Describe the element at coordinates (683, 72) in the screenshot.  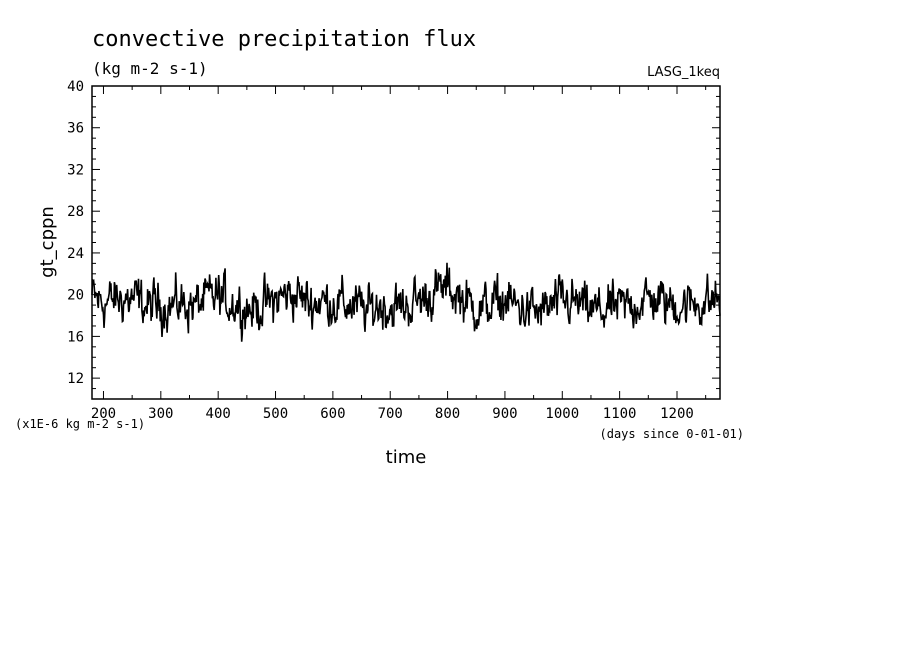
I see `run-tag: LASG_1keq` at that location.